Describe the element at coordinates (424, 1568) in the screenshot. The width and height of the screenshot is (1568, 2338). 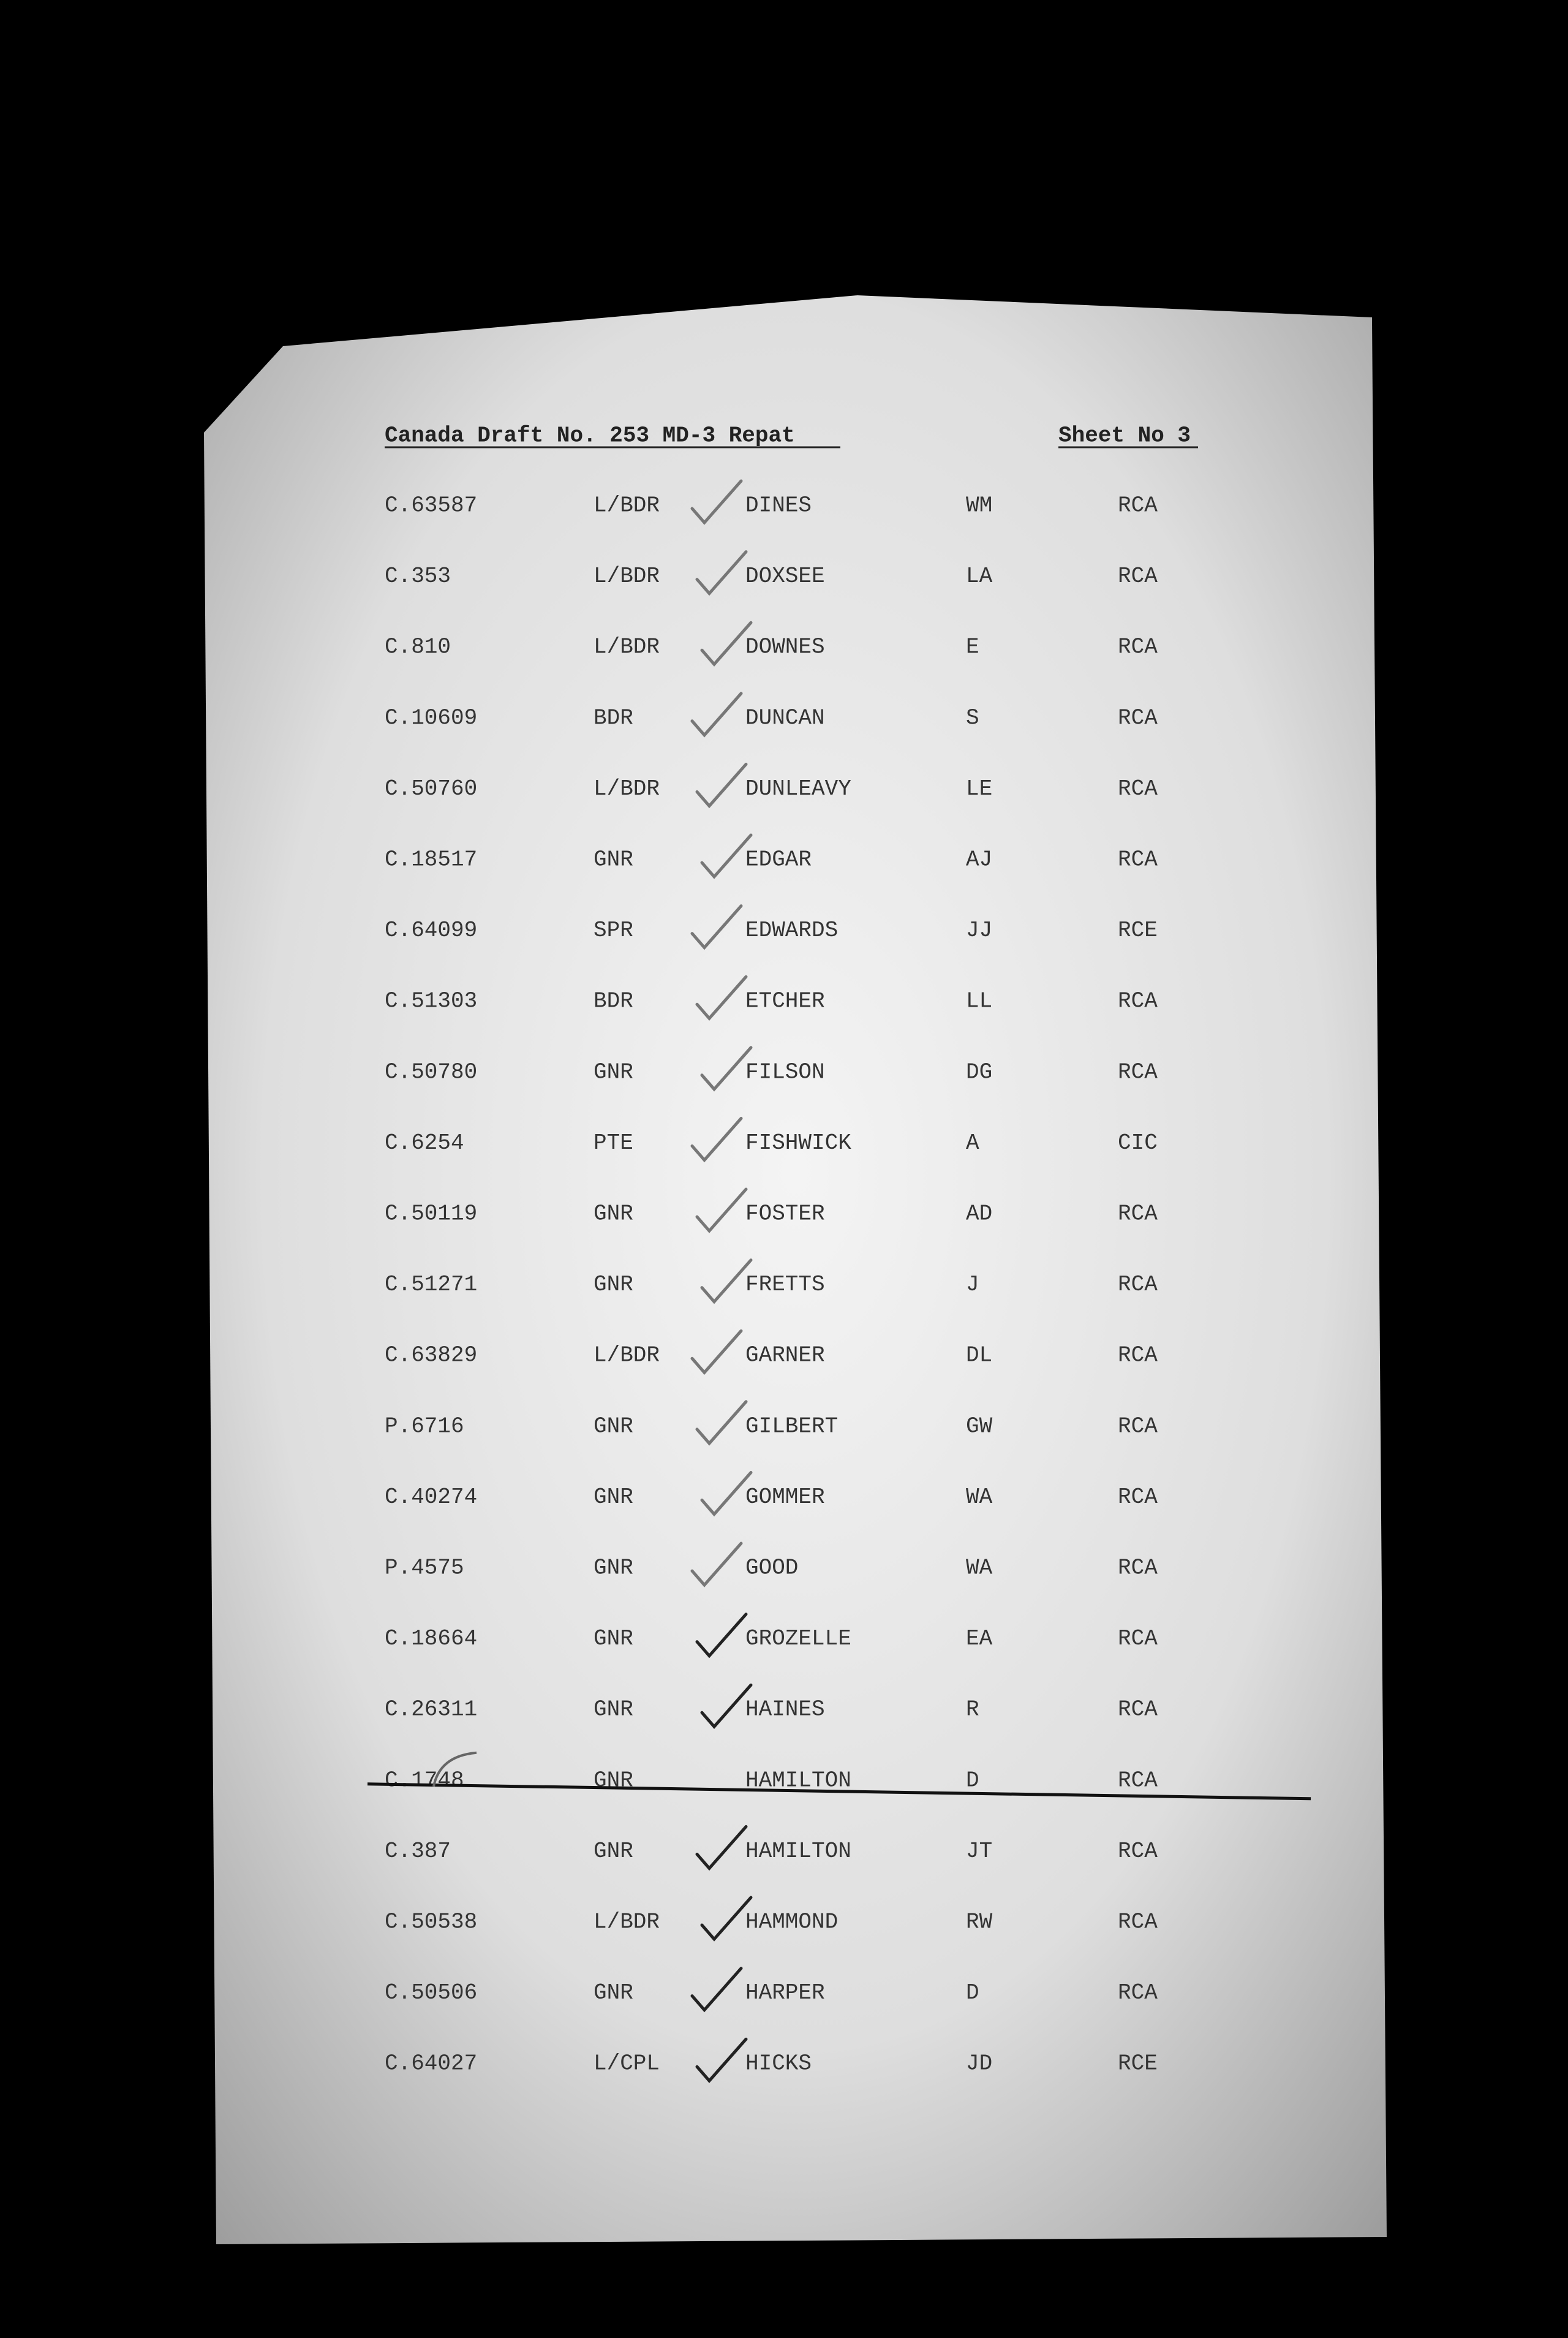
I see `service-number: P.4575` at that location.